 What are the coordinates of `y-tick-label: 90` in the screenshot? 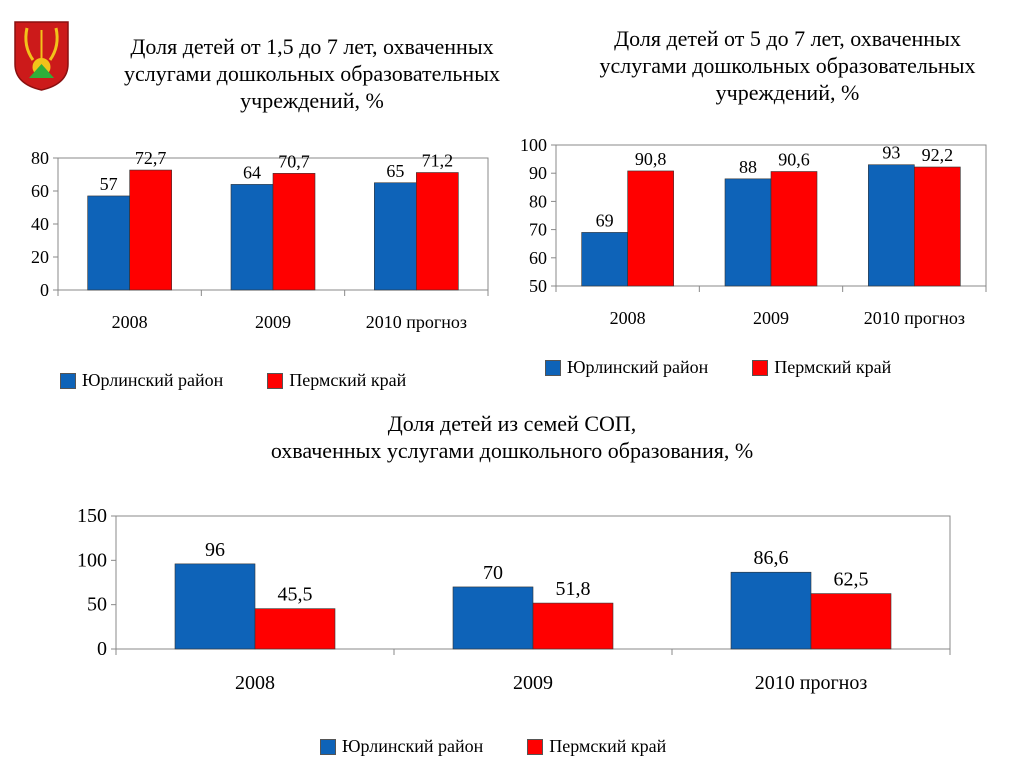 It's located at (538, 173).